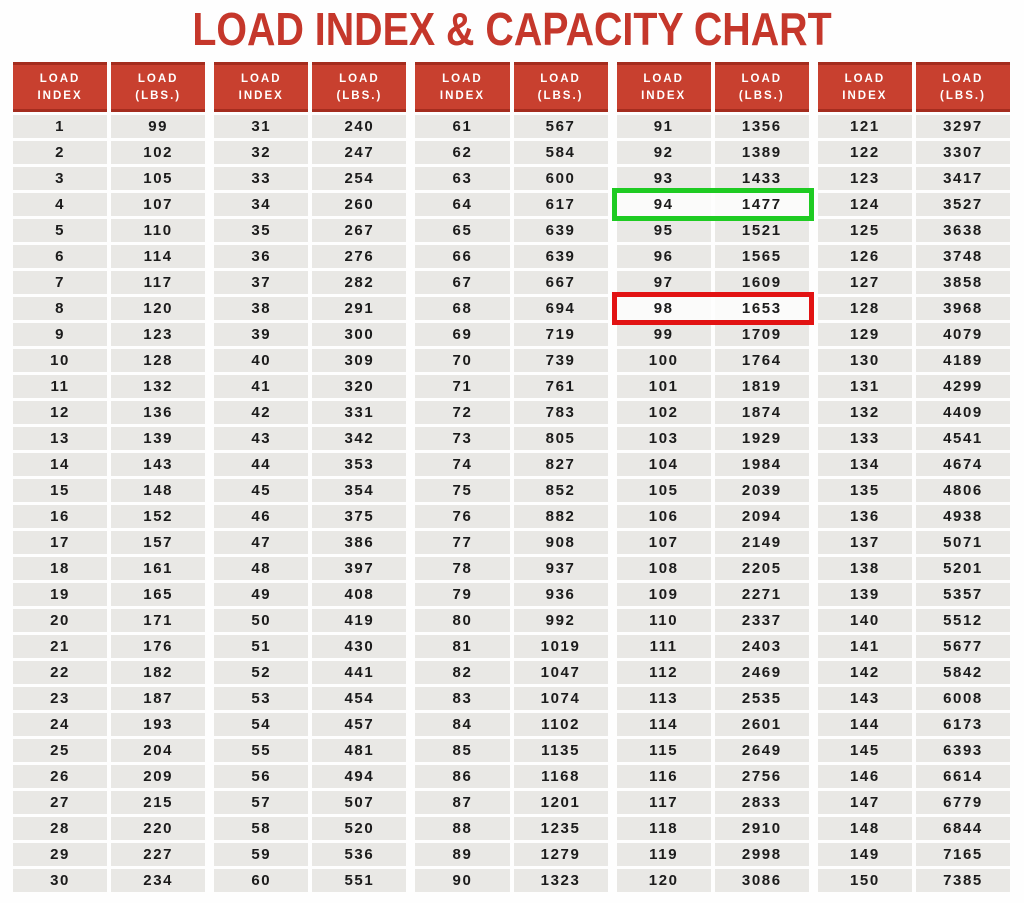 The image size is (1024, 903). I want to click on load-lbs-cell: 4189, so click(963, 361).